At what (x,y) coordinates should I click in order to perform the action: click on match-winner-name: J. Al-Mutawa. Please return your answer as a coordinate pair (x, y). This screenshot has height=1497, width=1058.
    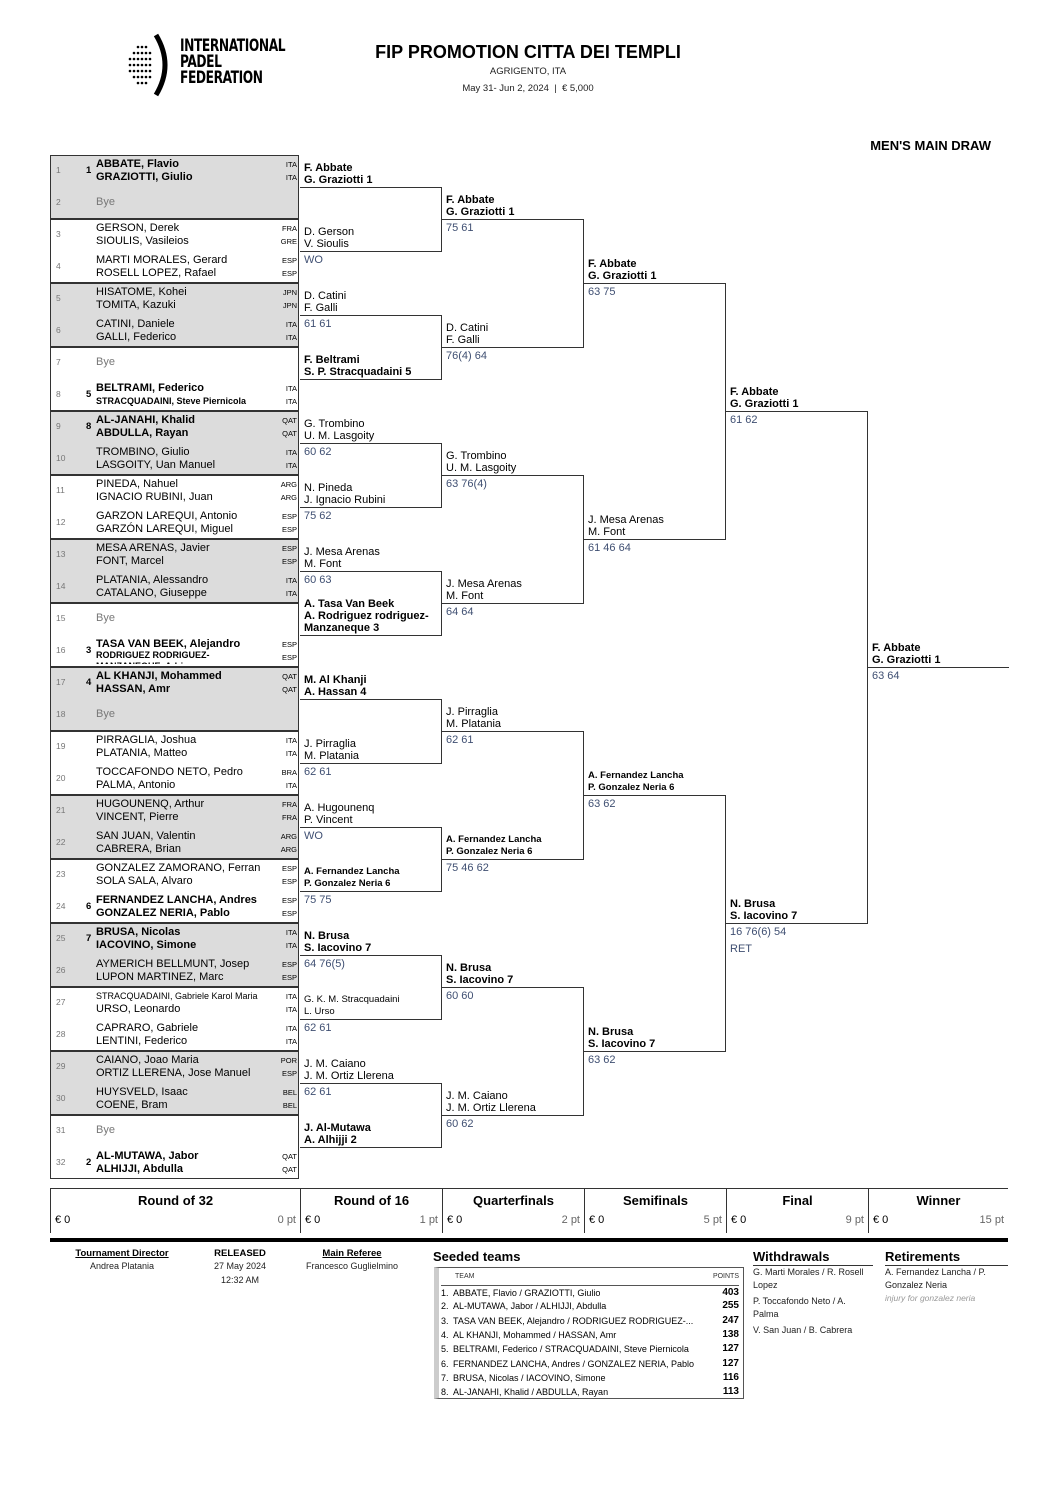
    Looking at the image, I should click on (337, 1128).